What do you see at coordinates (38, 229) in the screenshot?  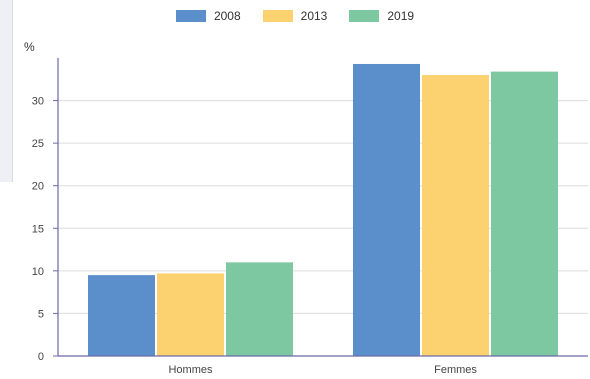 I see `y-tick-label-15: 15` at bounding box center [38, 229].